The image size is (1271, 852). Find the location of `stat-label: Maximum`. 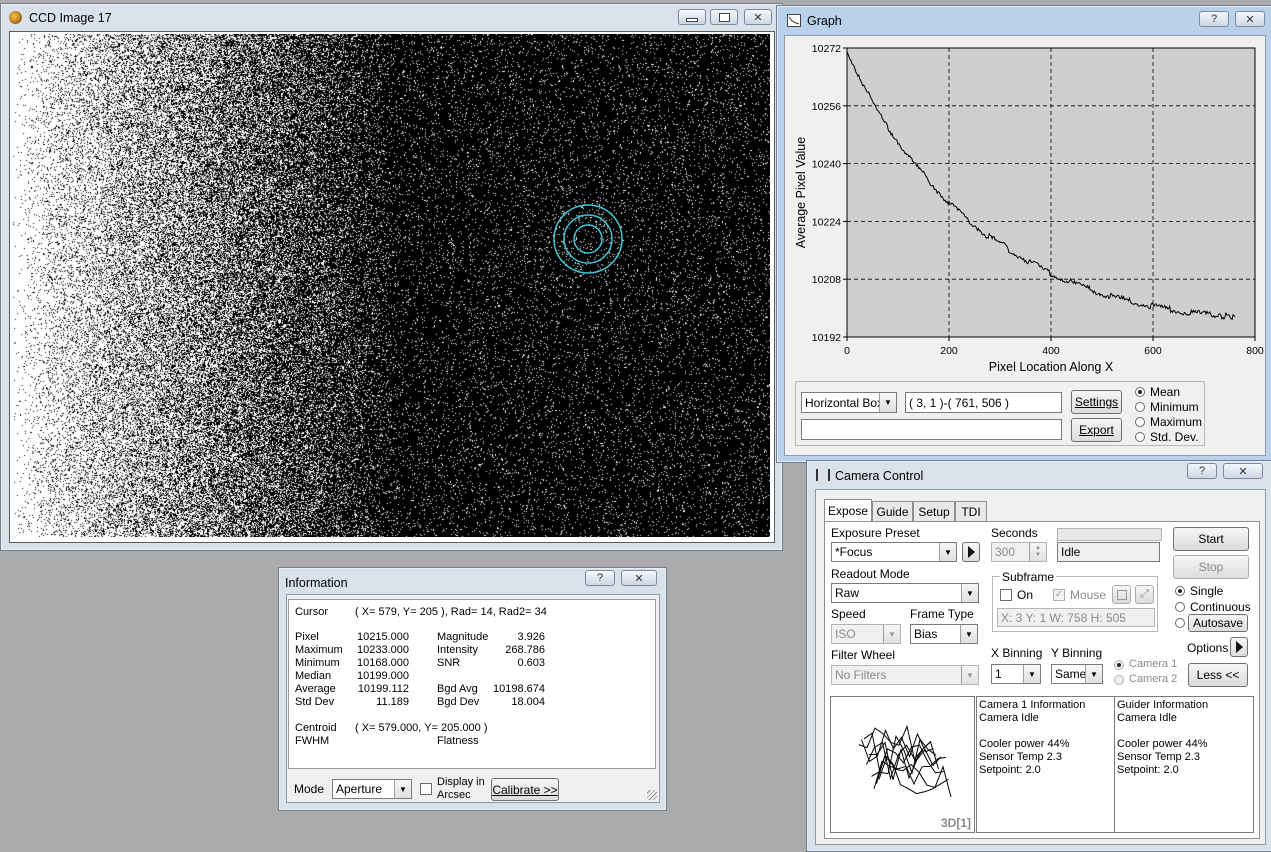

stat-label: Maximum is located at coordinates (319, 650).